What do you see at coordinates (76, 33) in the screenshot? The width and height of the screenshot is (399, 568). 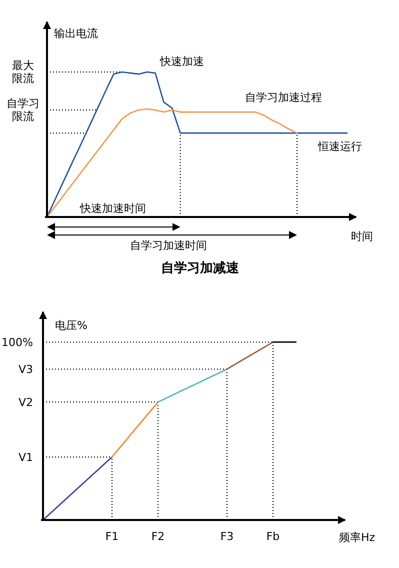 I see `y-axis-title: 输出电流` at bounding box center [76, 33].